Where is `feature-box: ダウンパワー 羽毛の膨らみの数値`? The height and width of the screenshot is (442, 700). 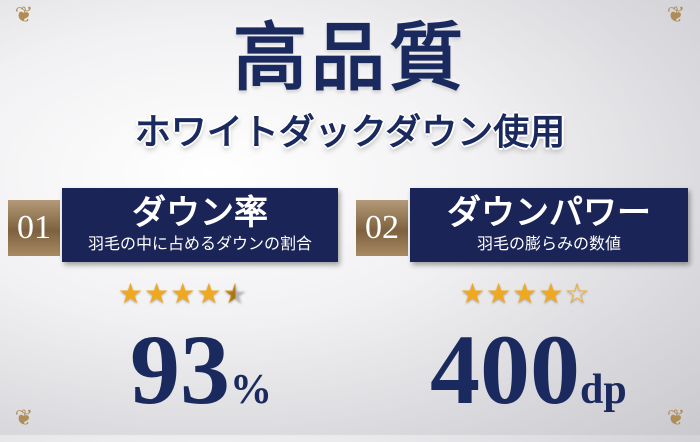 feature-box: ダウンパワー 羽毛の膨らみの数値 is located at coordinates (549, 225).